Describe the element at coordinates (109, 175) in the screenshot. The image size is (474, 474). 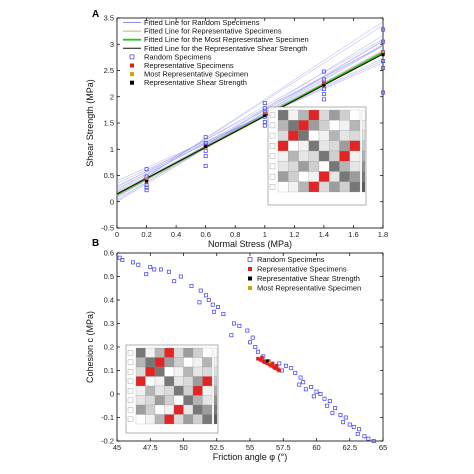
I see `a-y-tick-label: 0.5` at that location.